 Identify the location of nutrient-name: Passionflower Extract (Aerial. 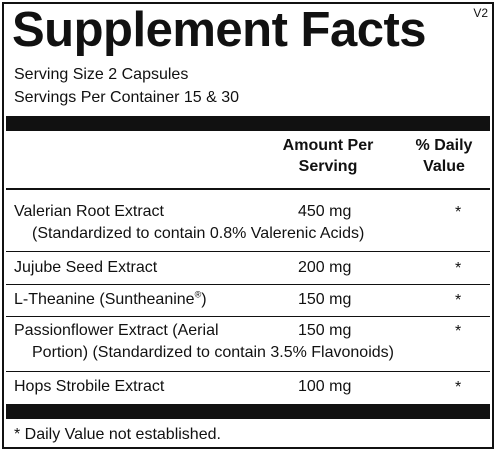
(116, 330).